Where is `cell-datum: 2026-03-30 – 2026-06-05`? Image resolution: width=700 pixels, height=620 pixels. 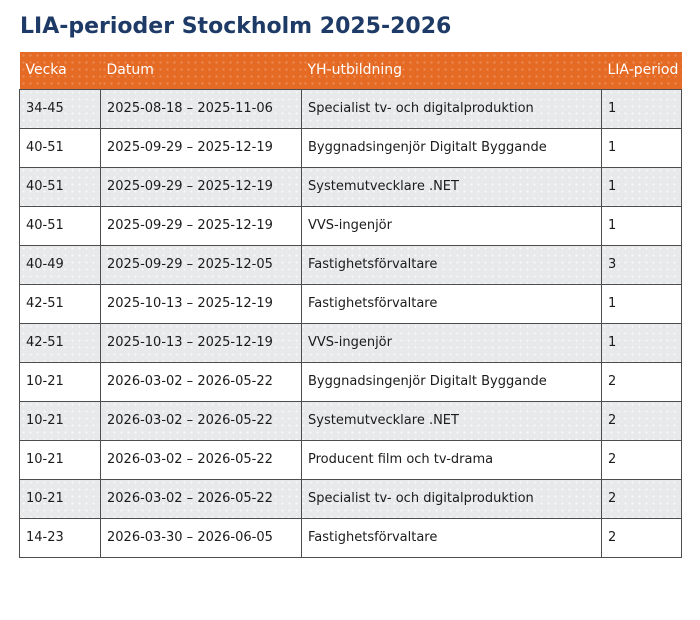 cell-datum: 2026-03-30 – 2026-06-05 is located at coordinates (201, 537).